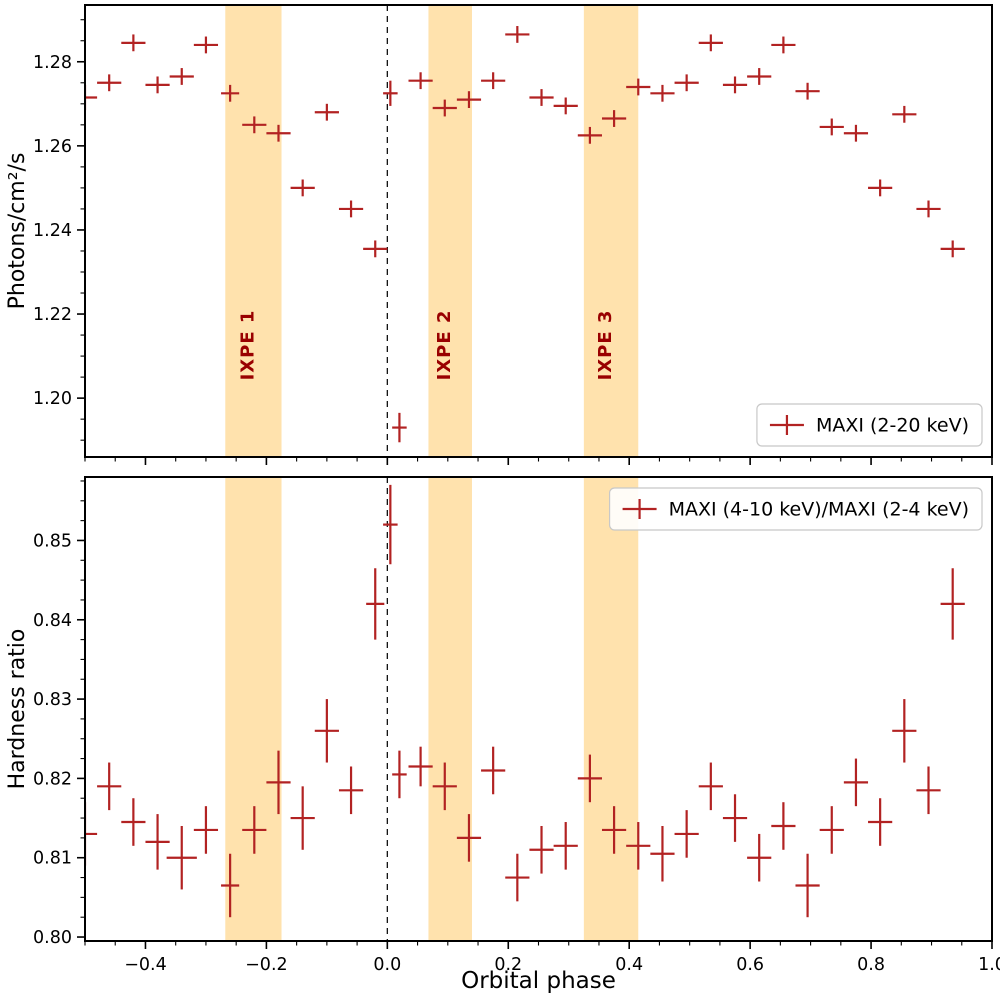 The image size is (1000, 999). I want to click on x-tick-label: −0.4, so click(145, 965).